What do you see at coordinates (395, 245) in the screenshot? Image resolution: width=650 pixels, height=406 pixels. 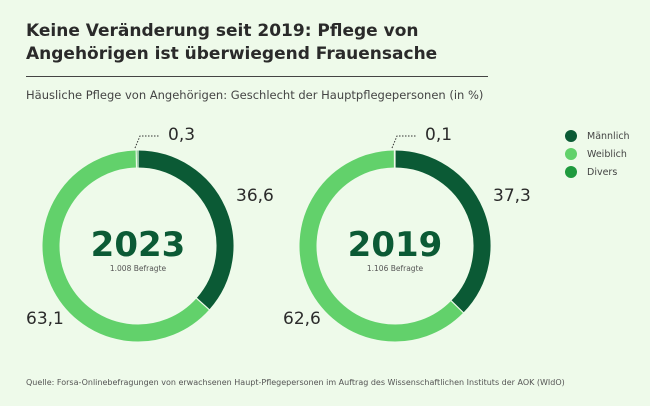 I see `year-label: 2019` at bounding box center [395, 245].